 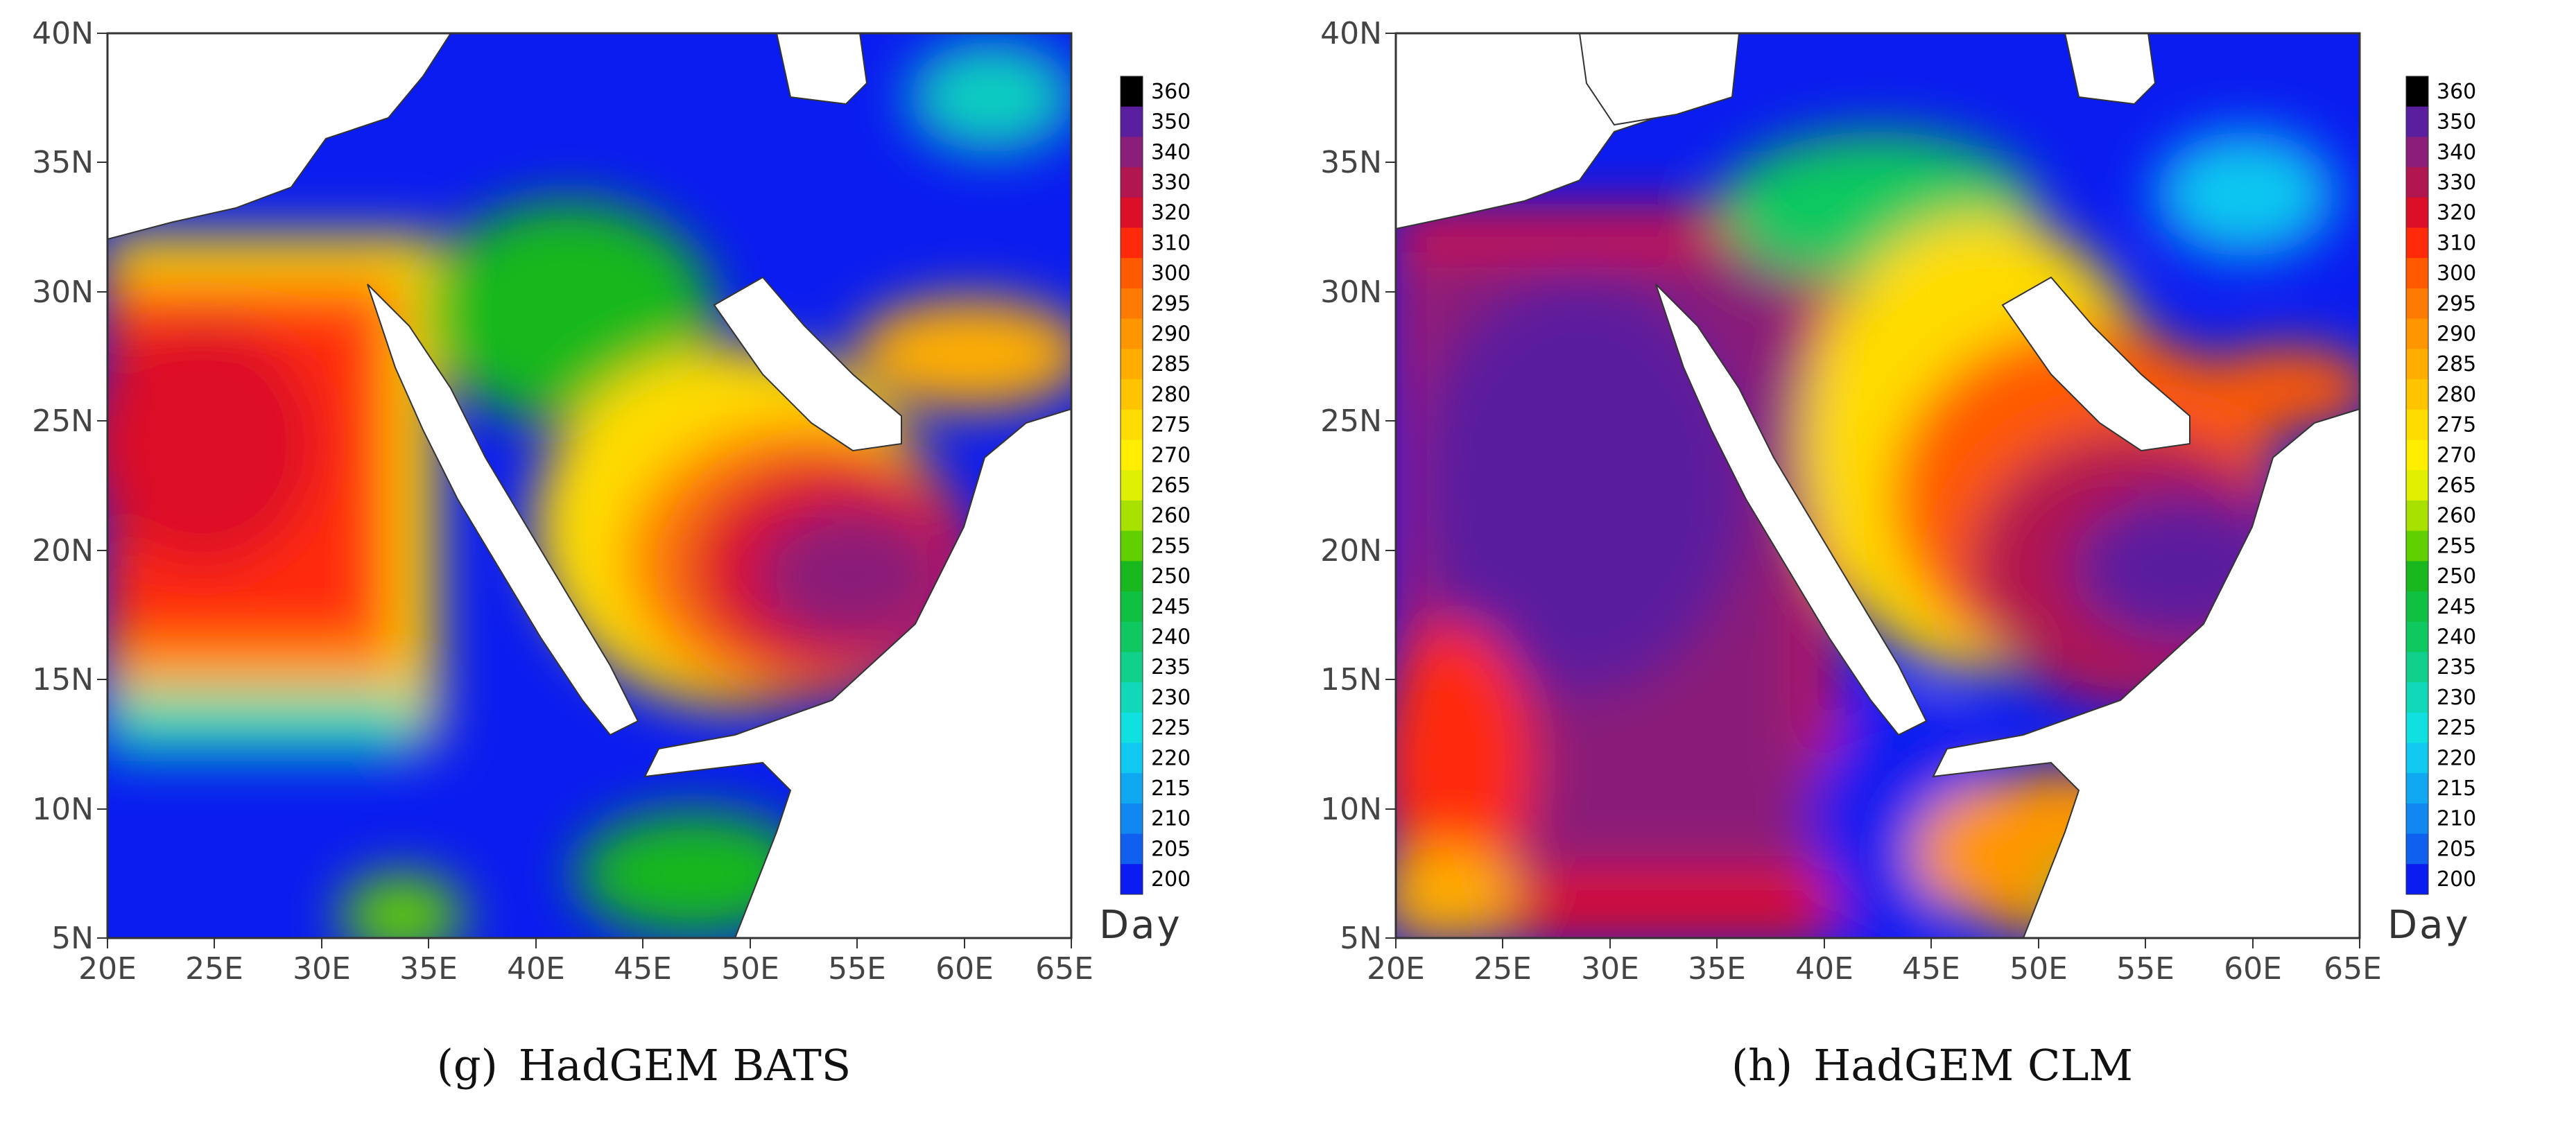 I want to click on colorbar-level-label: 330, so click(x=2456, y=183).